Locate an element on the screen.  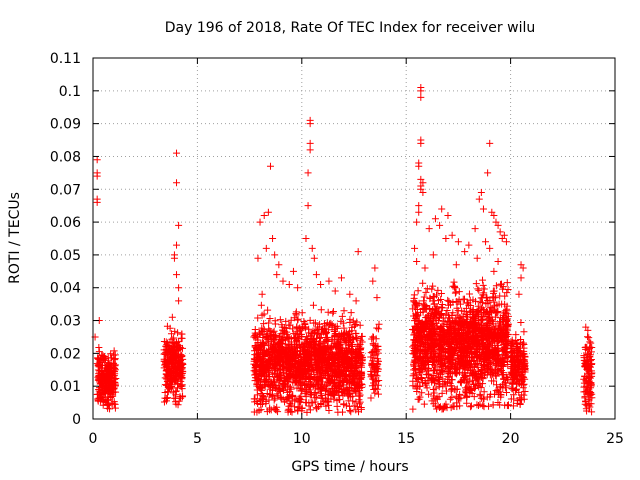
x-tick-label: 0 is located at coordinates (93, 439).